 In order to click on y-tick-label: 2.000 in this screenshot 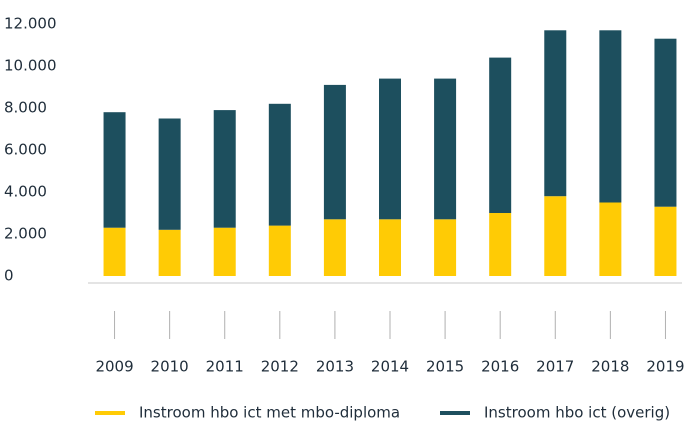, I will do `click(25, 234)`.